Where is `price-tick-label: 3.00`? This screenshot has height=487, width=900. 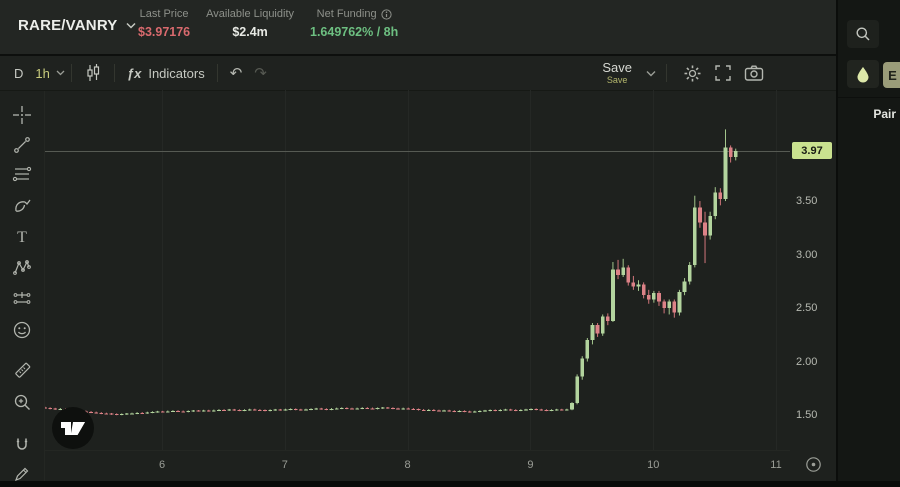
price-tick-label: 3.00 is located at coordinates (807, 254).